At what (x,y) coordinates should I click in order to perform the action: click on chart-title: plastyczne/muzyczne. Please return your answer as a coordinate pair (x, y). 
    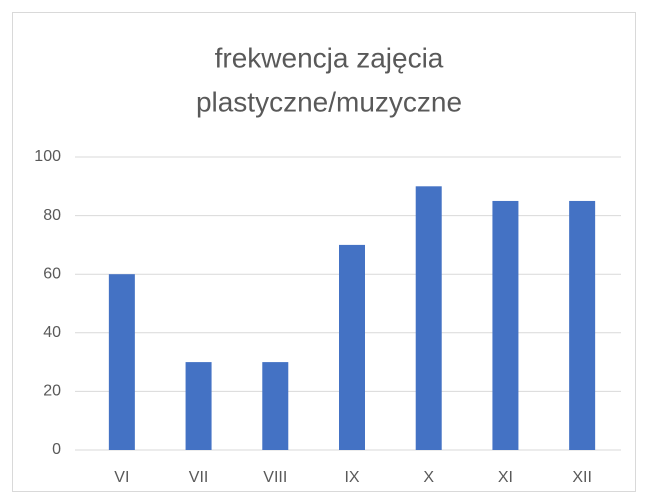
    Looking at the image, I should click on (329, 101).